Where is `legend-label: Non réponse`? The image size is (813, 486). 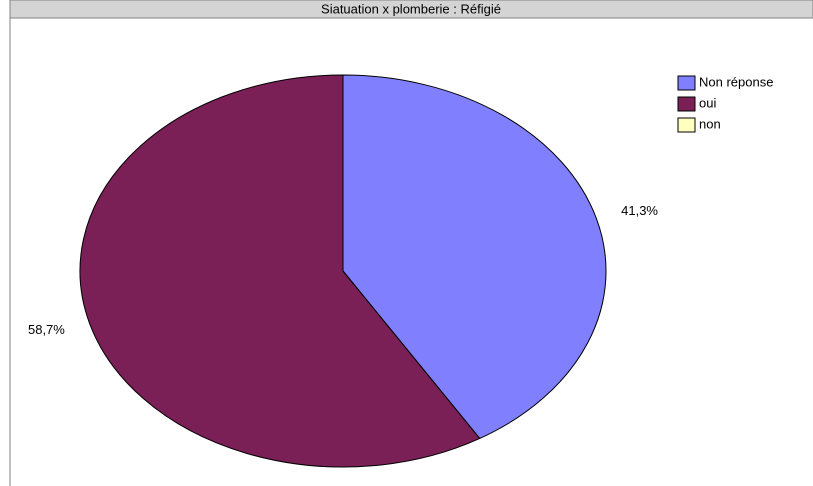 legend-label: Non réponse is located at coordinates (736, 81).